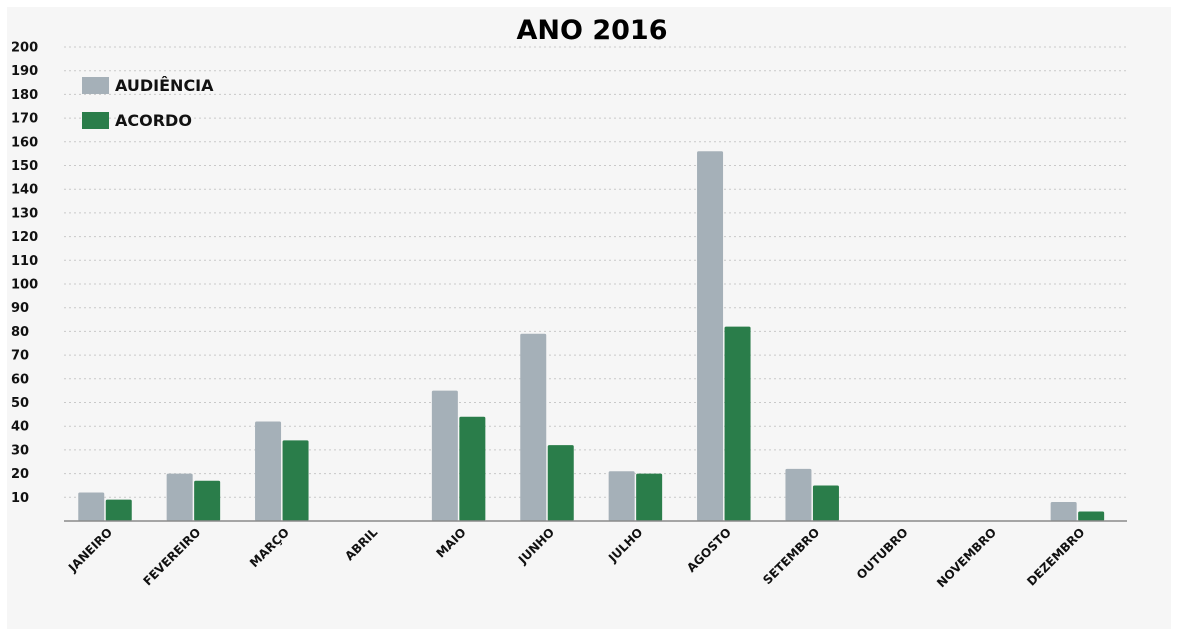 The width and height of the screenshot is (1179, 634). I want to click on y-tick-label: 30, so click(20, 450).